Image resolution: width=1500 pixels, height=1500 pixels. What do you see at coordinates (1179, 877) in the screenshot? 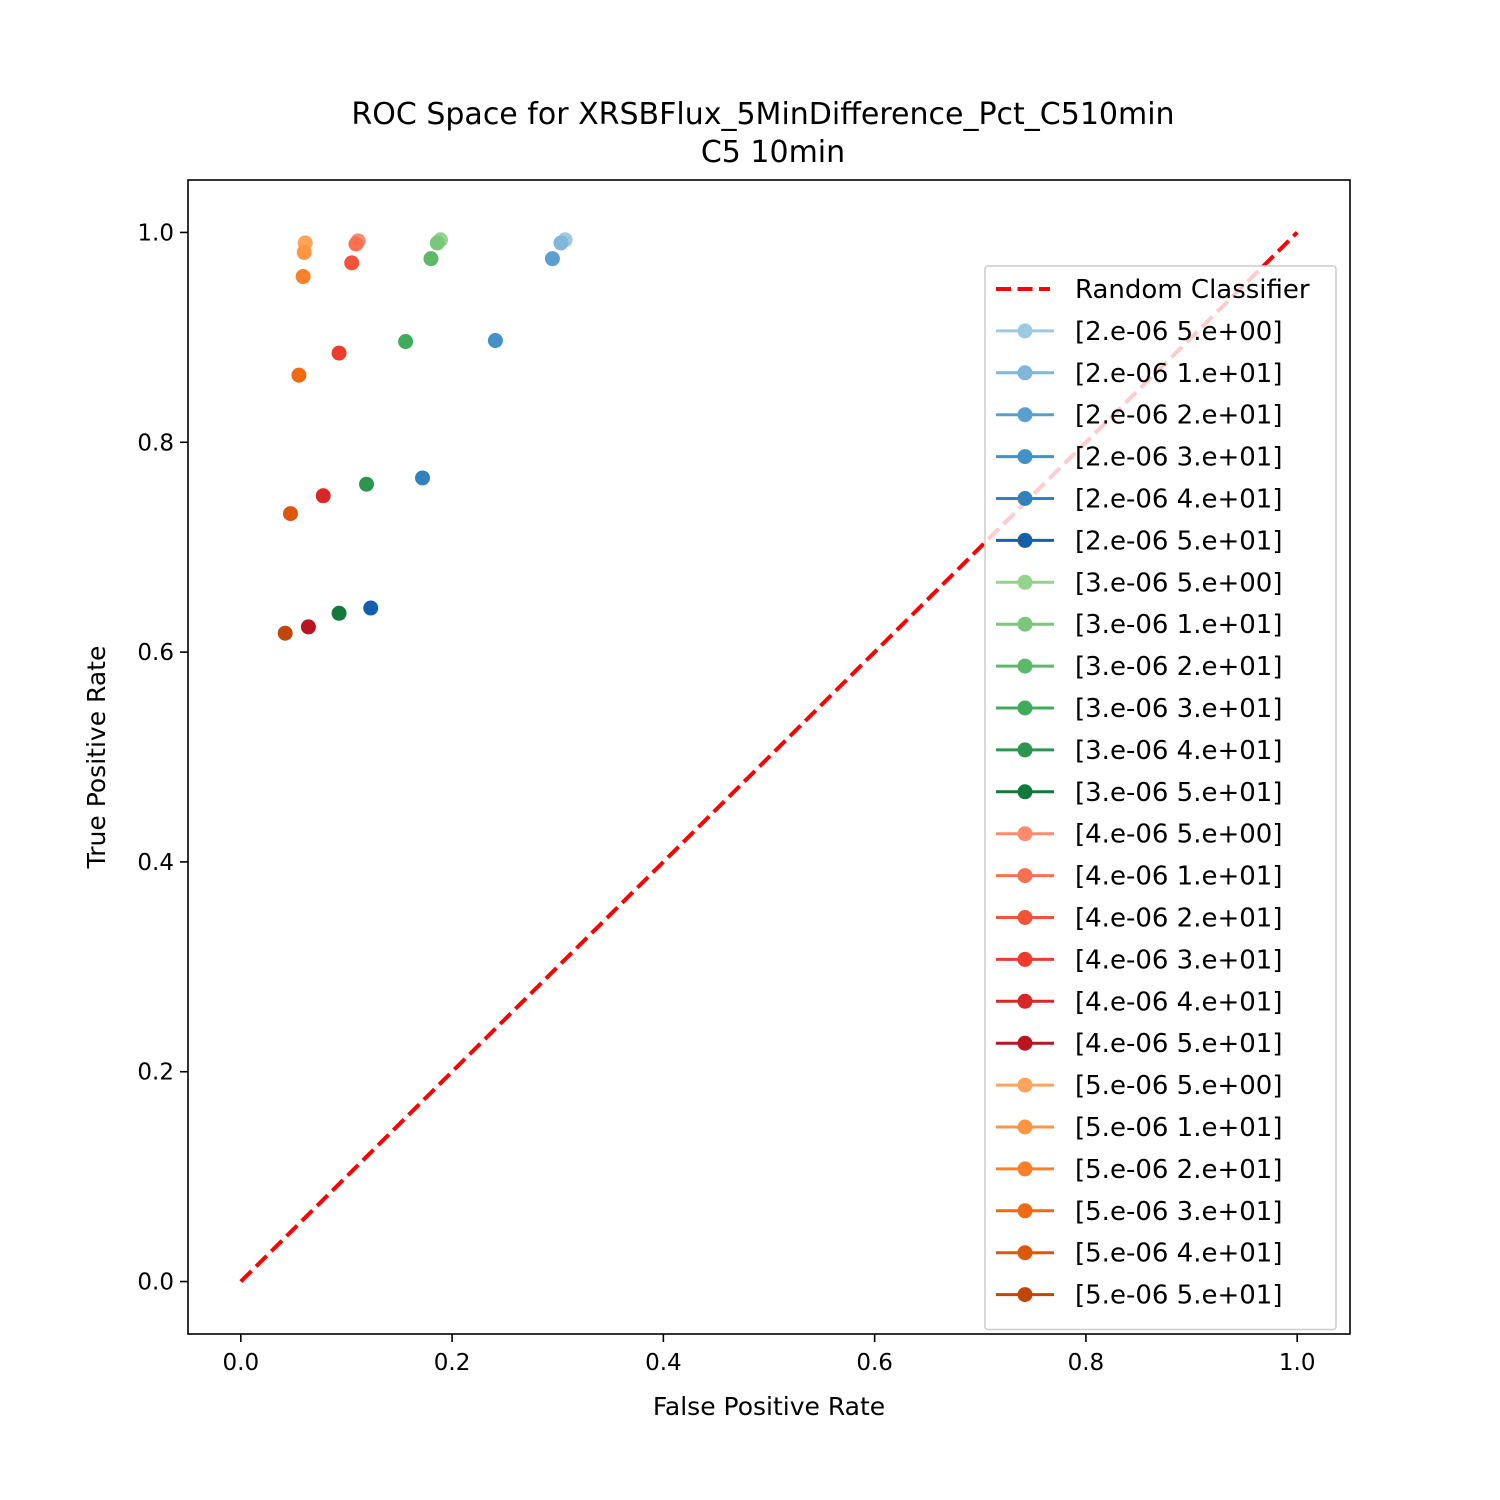
I see `legend-label: [4.e-06 1.e+01]` at bounding box center [1179, 877].